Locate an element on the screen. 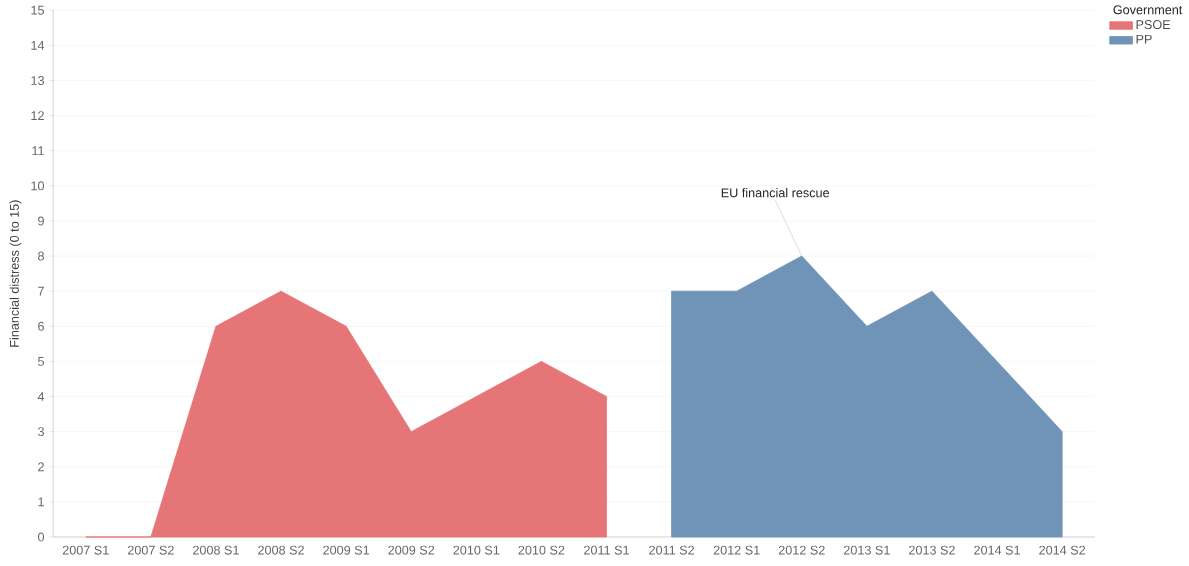 Image resolution: width=1189 pixels, height=566 pixels. y-tick-label: 3 is located at coordinates (40, 431).